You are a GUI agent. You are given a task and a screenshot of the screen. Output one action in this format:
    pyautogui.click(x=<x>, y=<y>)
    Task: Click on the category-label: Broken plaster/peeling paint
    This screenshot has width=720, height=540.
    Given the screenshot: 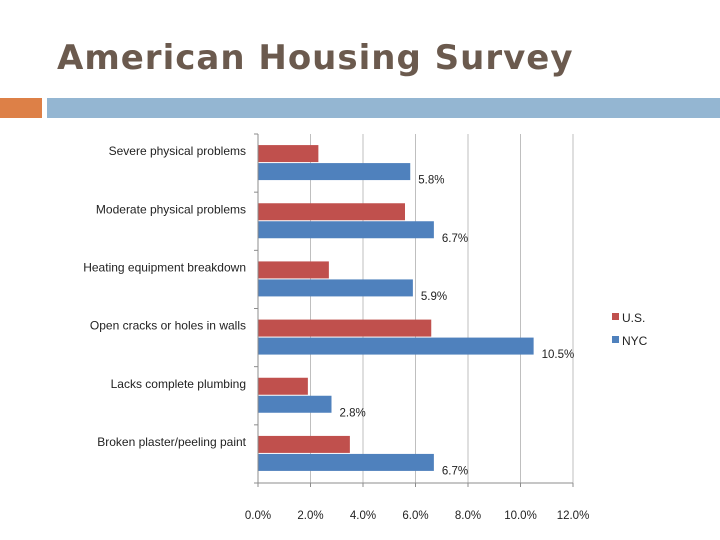 What is the action you would take?
    pyautogui.click(x=171, y=442)
    